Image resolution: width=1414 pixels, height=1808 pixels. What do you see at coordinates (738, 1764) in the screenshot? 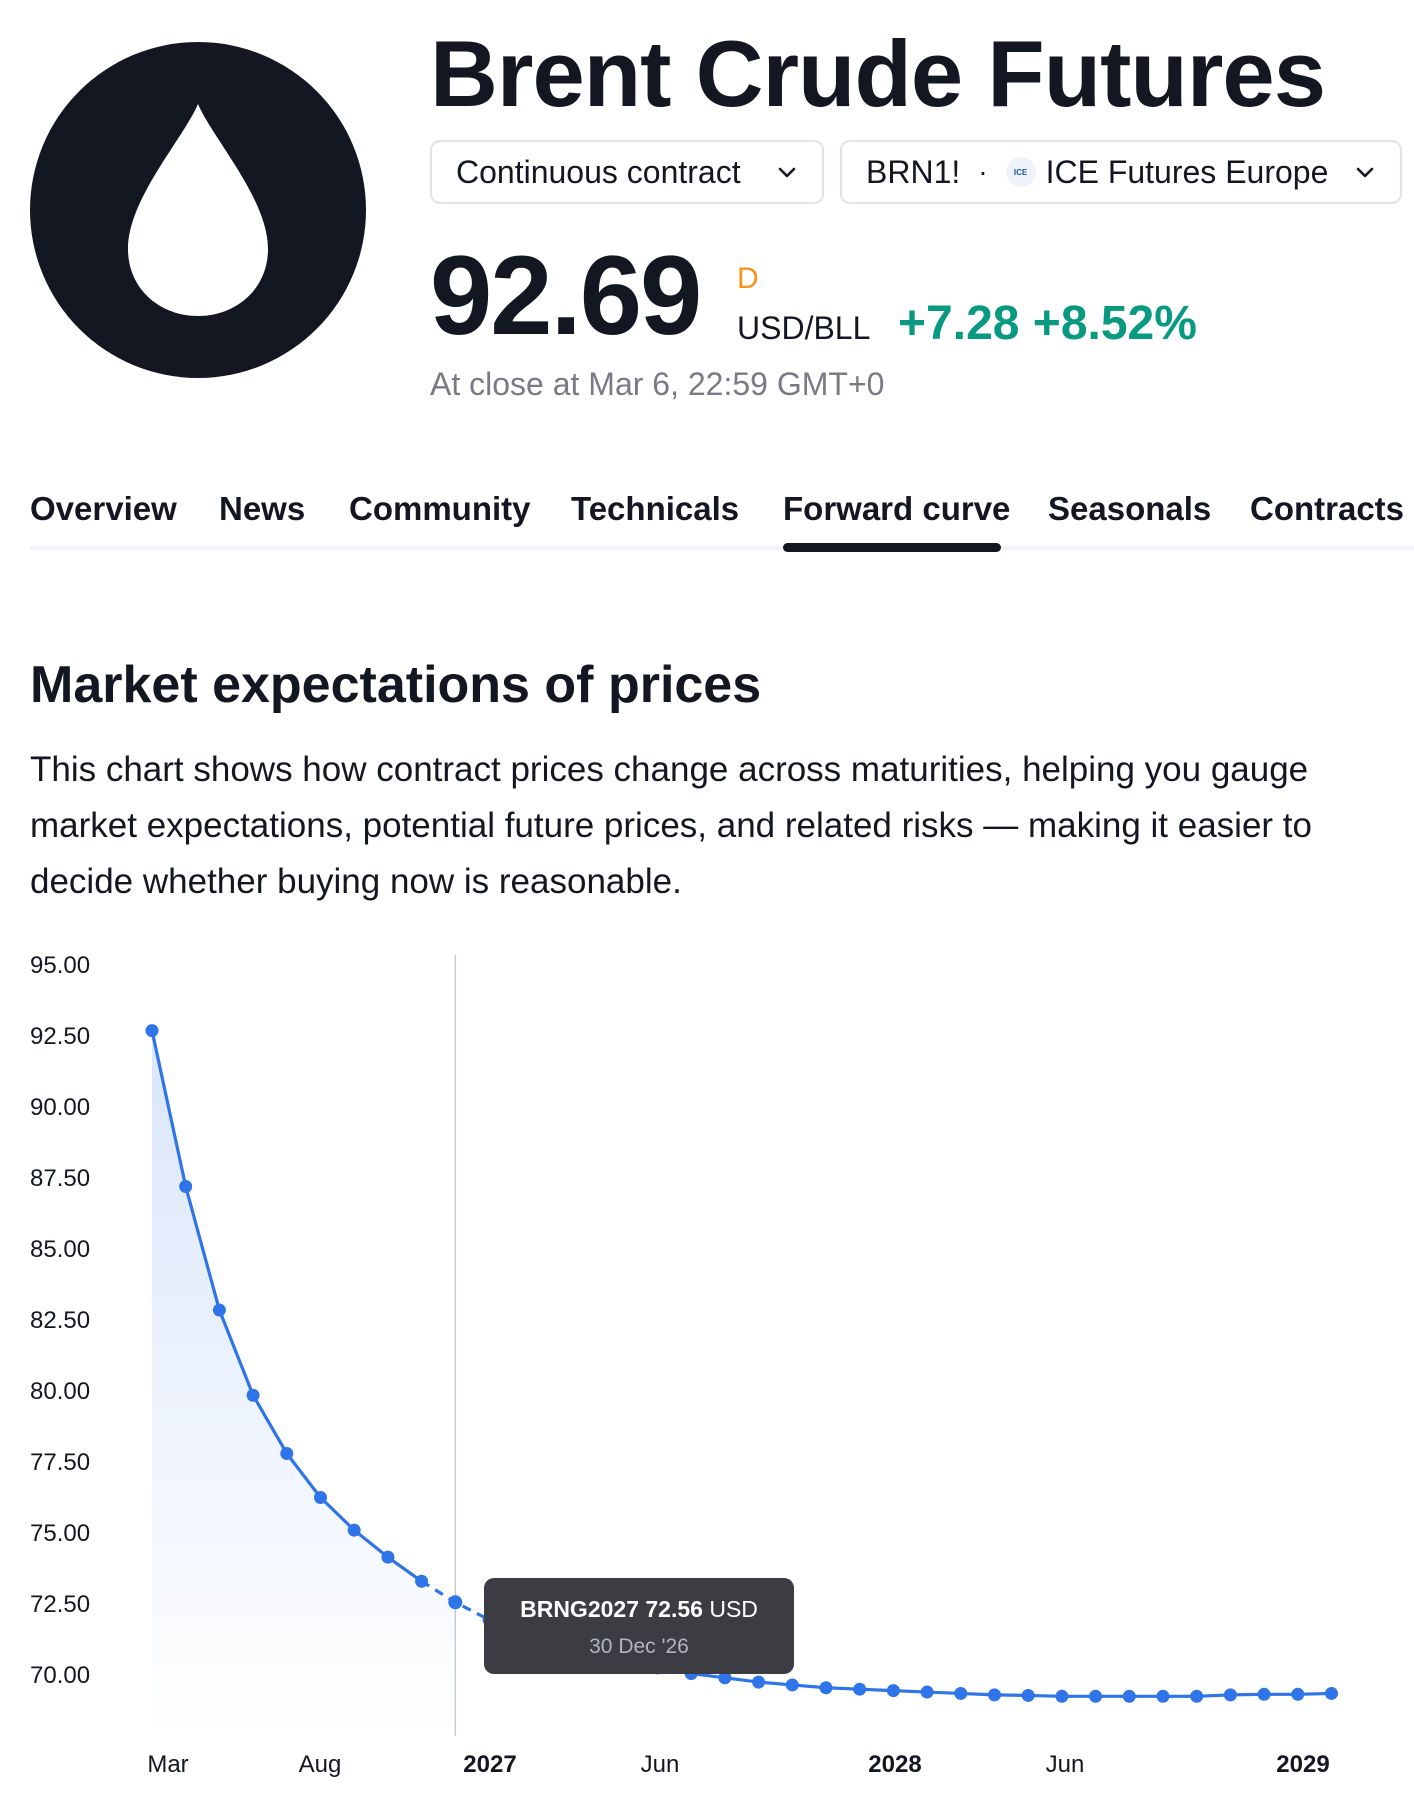
I see `x-axis: Mar Aug 2027 Jun 2028 Jun 2029` at bounding box center [738, 1764].